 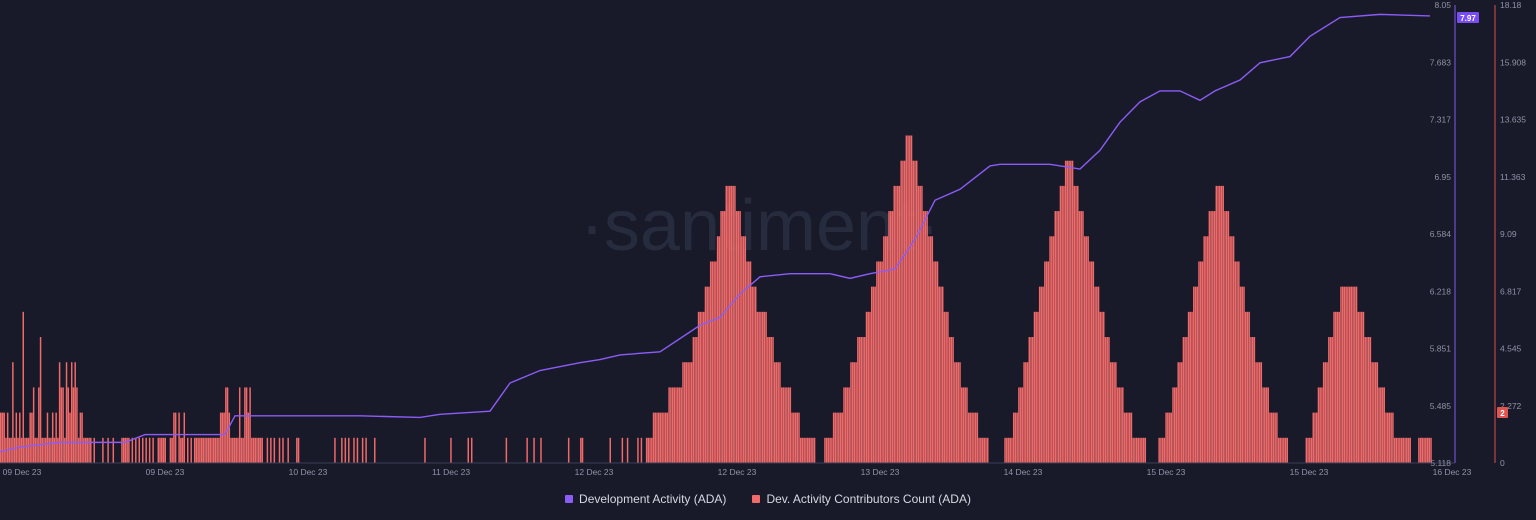 I want to click on y-tick-label: 6.817, so click(x=1511, y=291).